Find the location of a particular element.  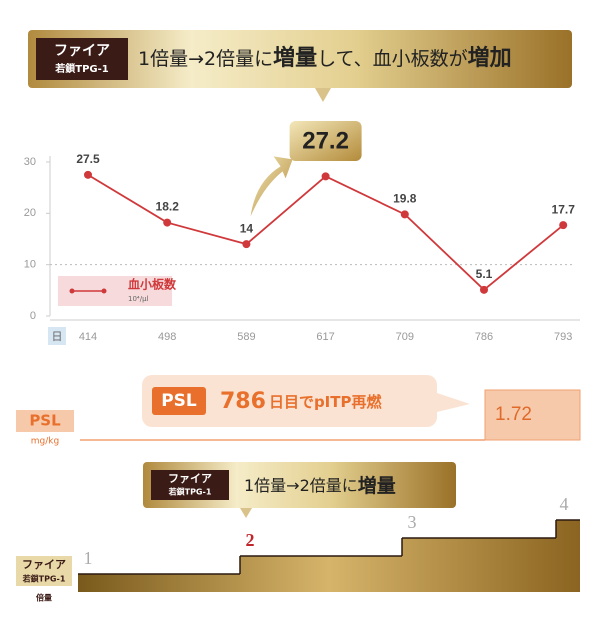

psl-label-bg is located at coordinates (45, 421).